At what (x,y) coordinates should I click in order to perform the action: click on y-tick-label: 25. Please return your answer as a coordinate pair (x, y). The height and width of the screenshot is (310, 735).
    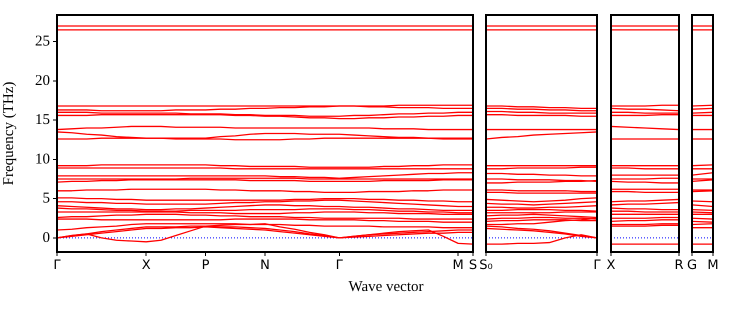
    Looking at the image, I should click on (42, 42).